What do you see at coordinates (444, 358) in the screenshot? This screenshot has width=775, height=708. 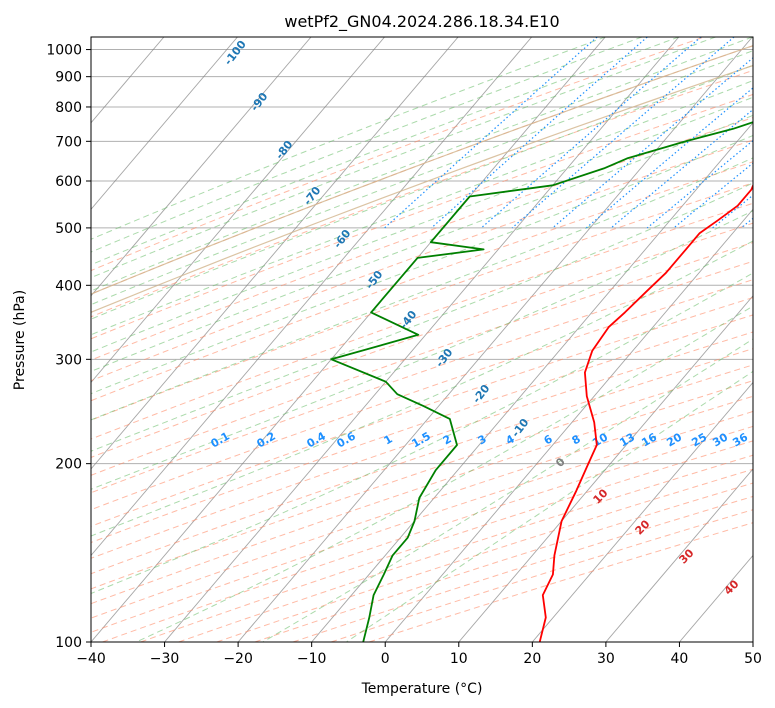 I see `dry-adiabat-label: -30` at bounding box center [444, 358].